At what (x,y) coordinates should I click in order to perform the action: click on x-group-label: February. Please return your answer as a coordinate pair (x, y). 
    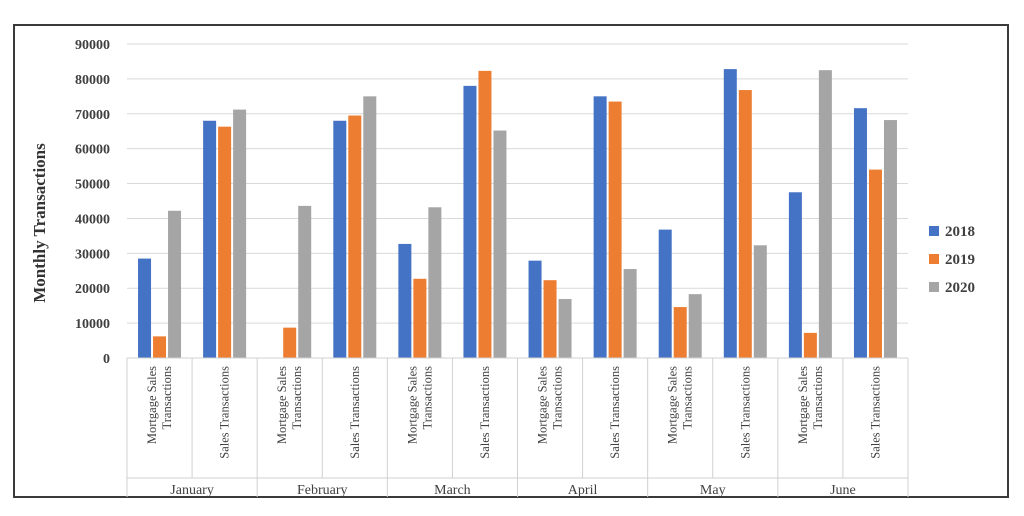
    Looking at the image, I should click on (322, 490).